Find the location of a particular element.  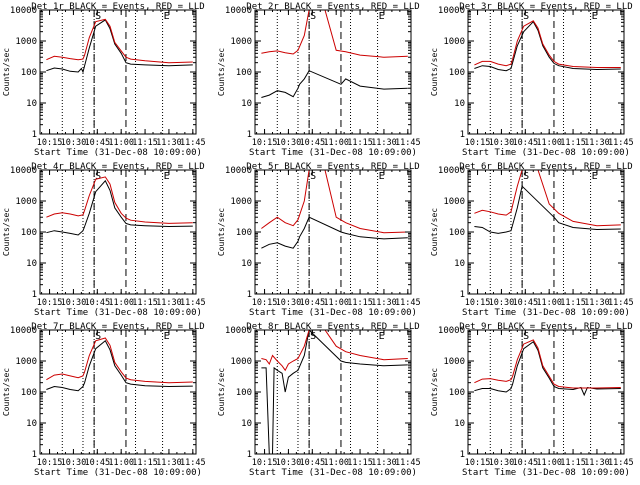

plot-title: Det 9r BLACK = Events, RED = LLD is located at coordinates (545, 327).